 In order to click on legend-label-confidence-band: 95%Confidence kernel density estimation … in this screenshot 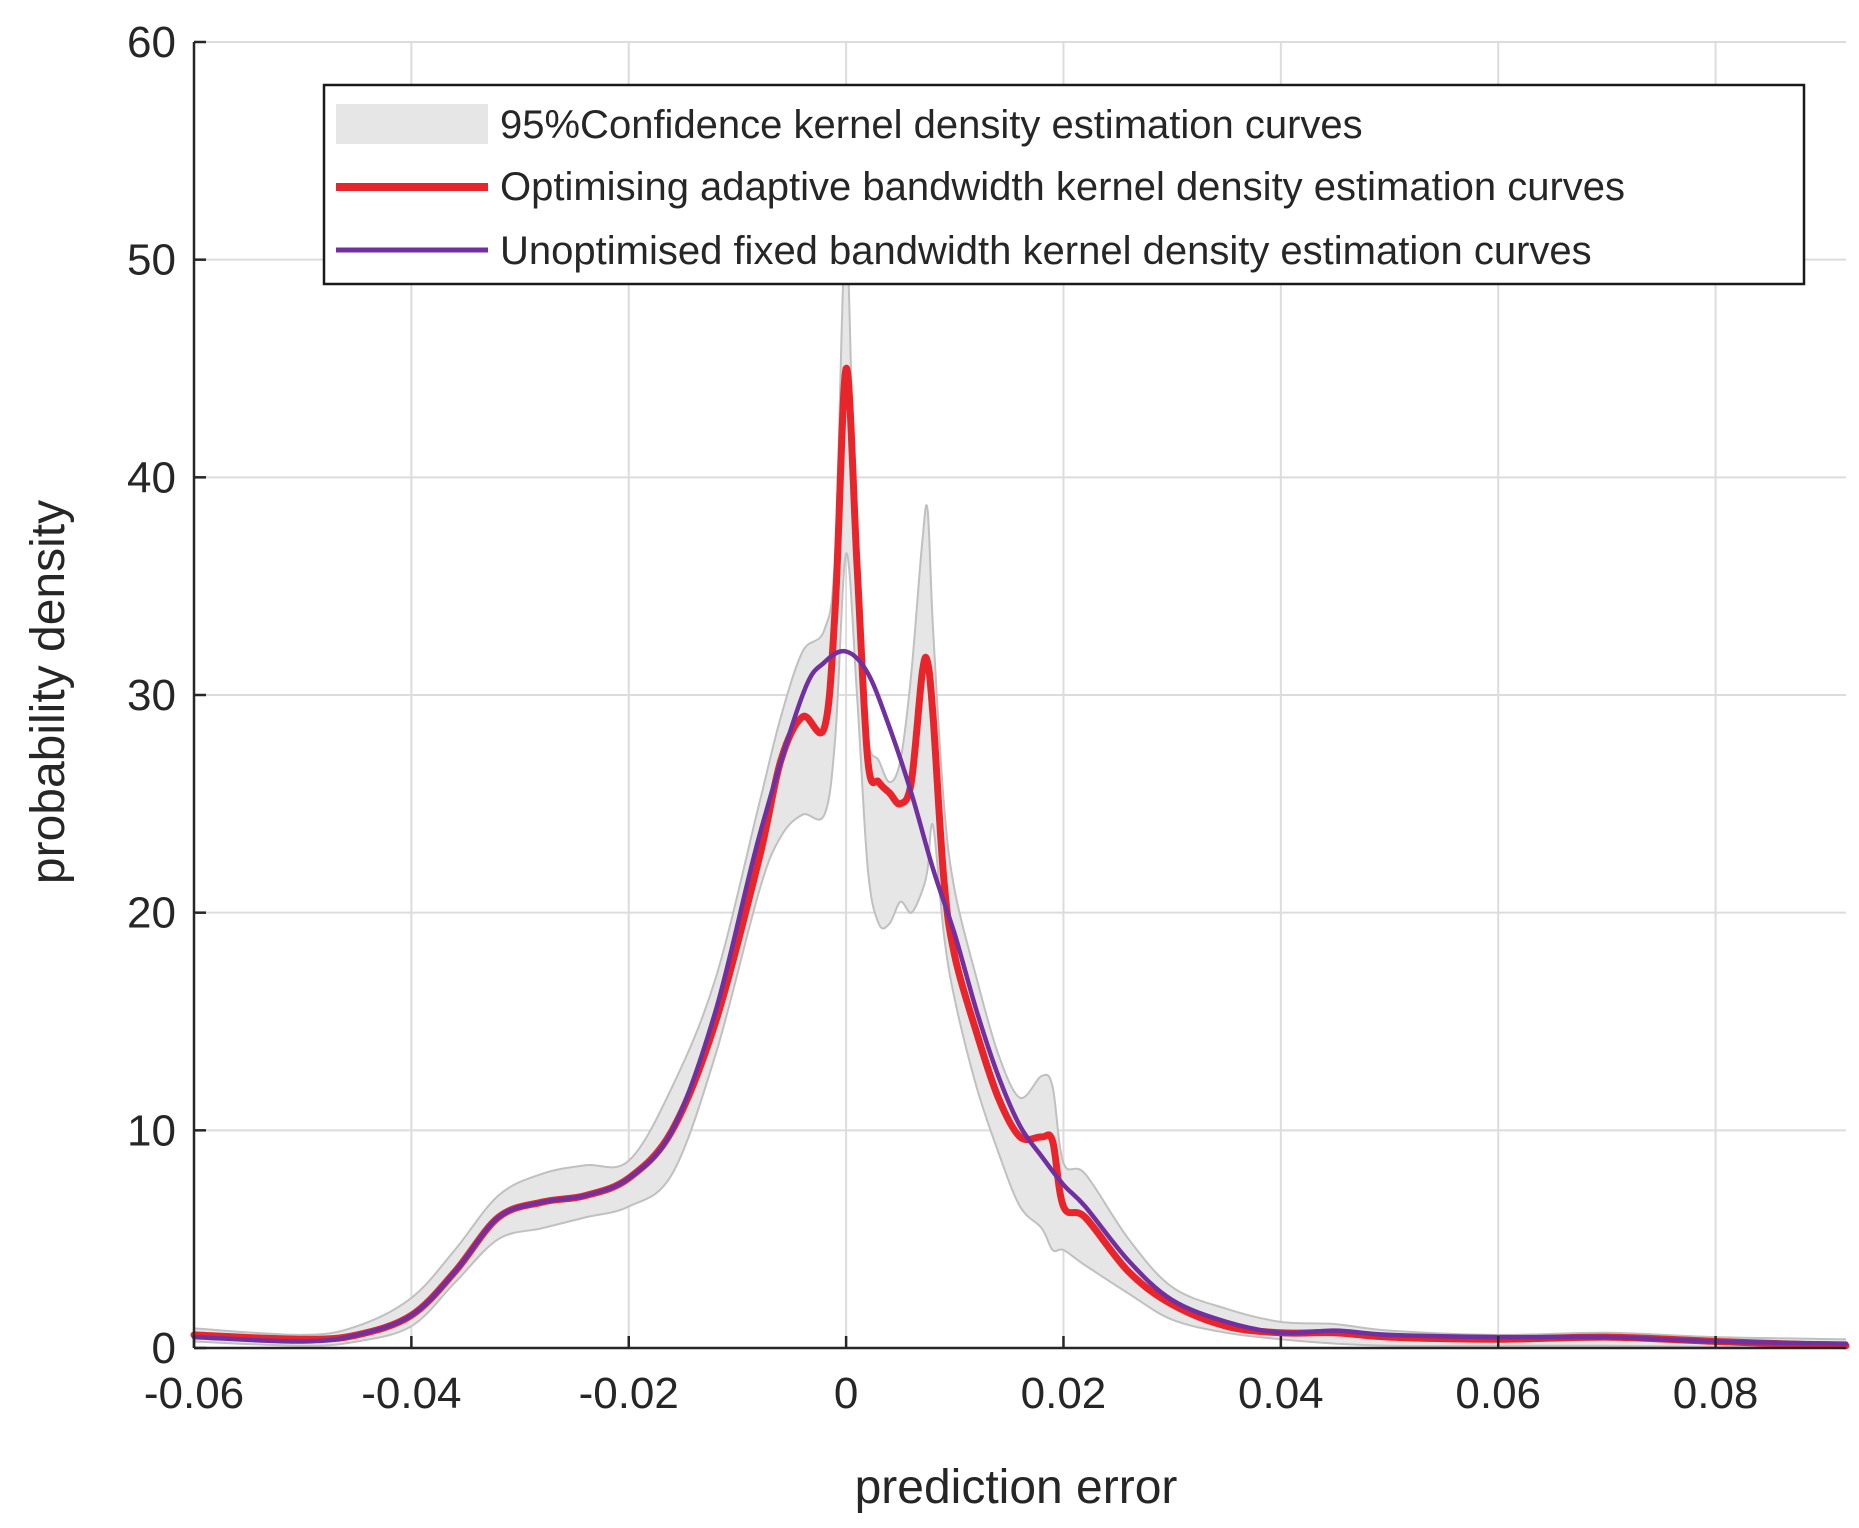, I will do `click(931, 125)`.